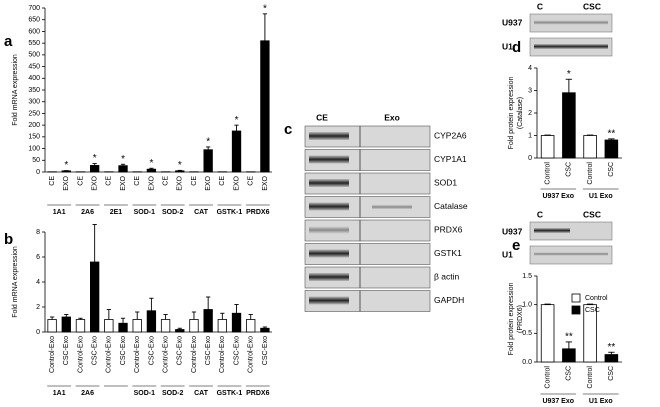  Describe the element at coordinates (34, 102) in the screenshot. I see `y-tick-label: 300` at that location.